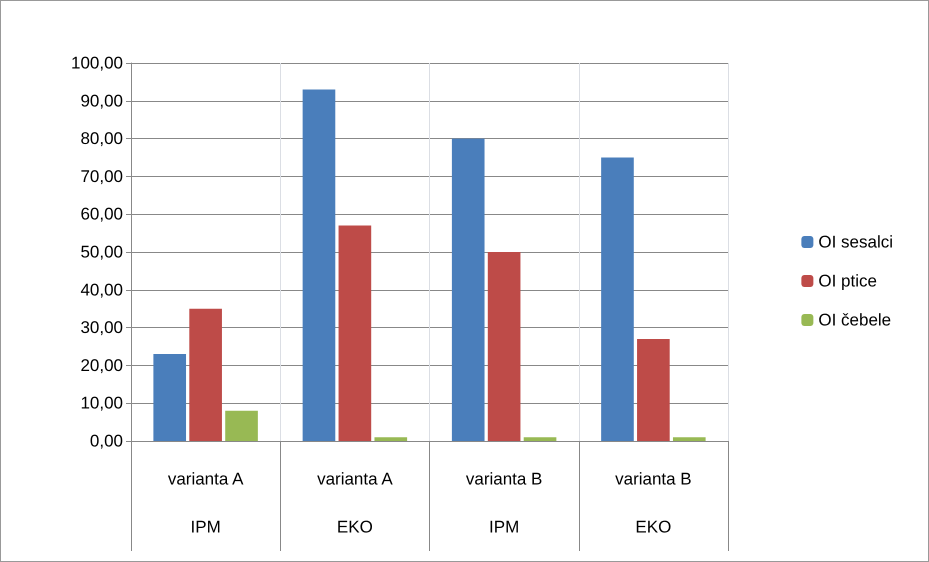 This screenshot has width=929, height=562. Describe the element at coordinates (101, 290) in the screenshot. I see `y-tick-label: 40,00` at that location.